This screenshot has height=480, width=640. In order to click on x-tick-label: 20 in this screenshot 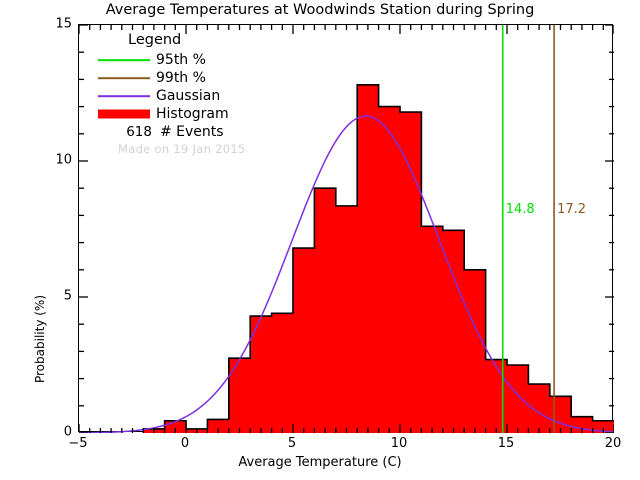, I will do `click(613, 443)`.